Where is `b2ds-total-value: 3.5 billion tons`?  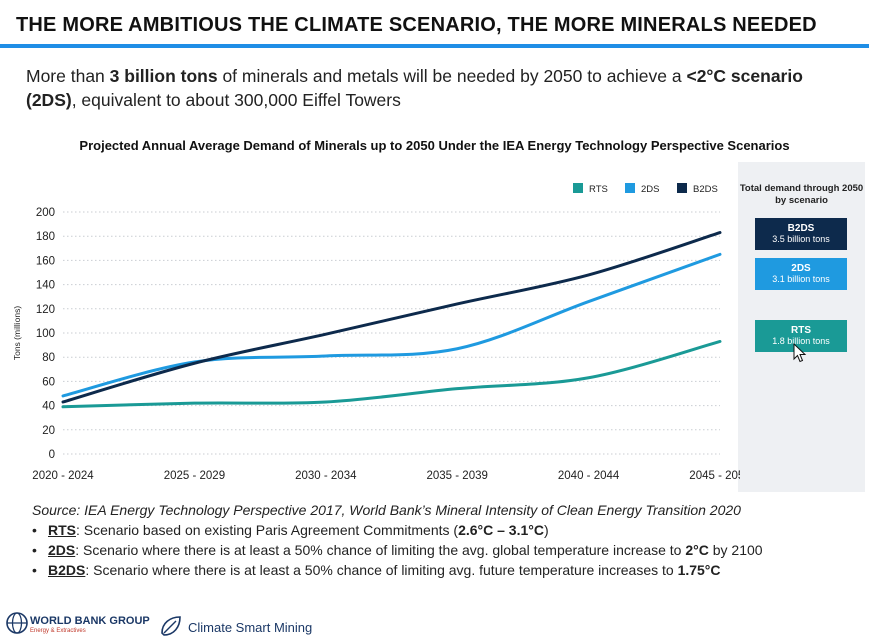
b2ds-total-value: 3.5 billion tons is located at coordinates (801, 239).